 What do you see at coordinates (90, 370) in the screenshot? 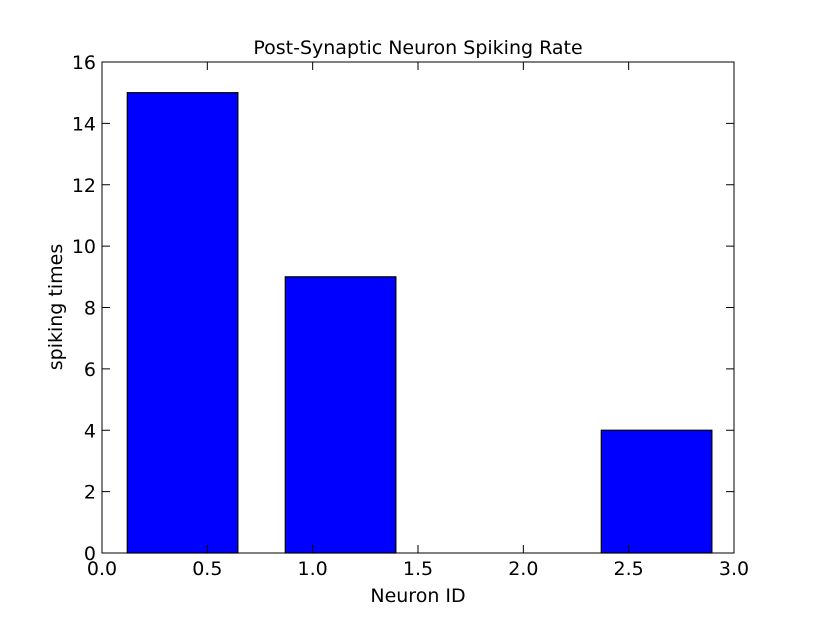
I see `y-tick-label: 6` at bounding box center [90, 370].